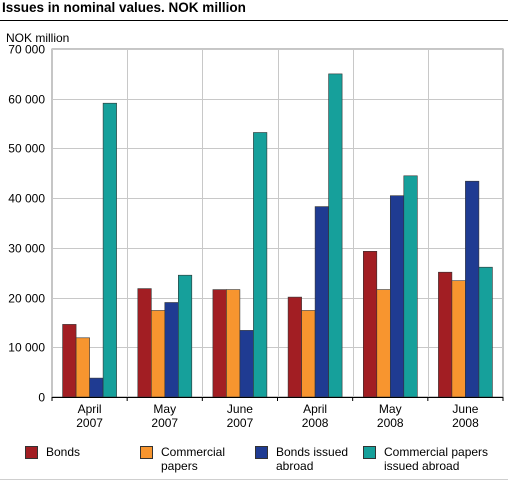 This screenshot has width=512, height=482. I want to click on y-tick-label: 20 000, so click(26, 299).